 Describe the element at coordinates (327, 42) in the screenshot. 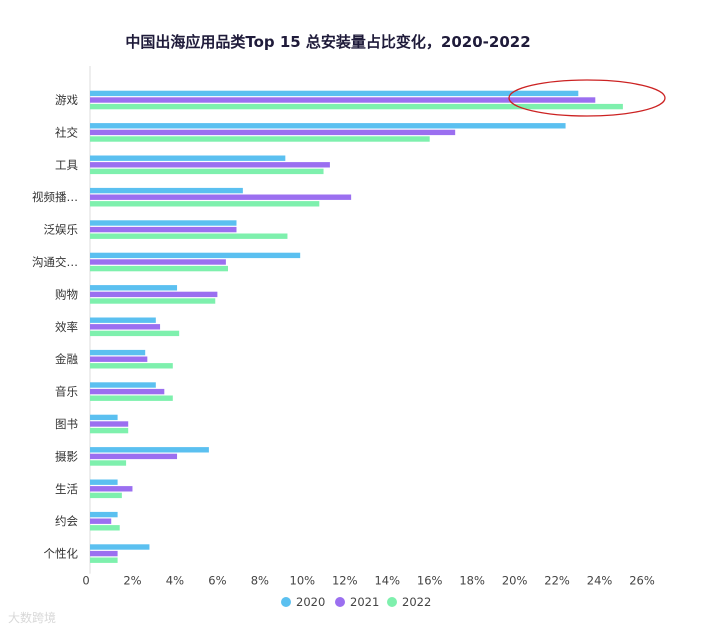

I see `chart-title: 中国出海应用品类Top 15 总安装量占比变化，2020-2022` at that location.